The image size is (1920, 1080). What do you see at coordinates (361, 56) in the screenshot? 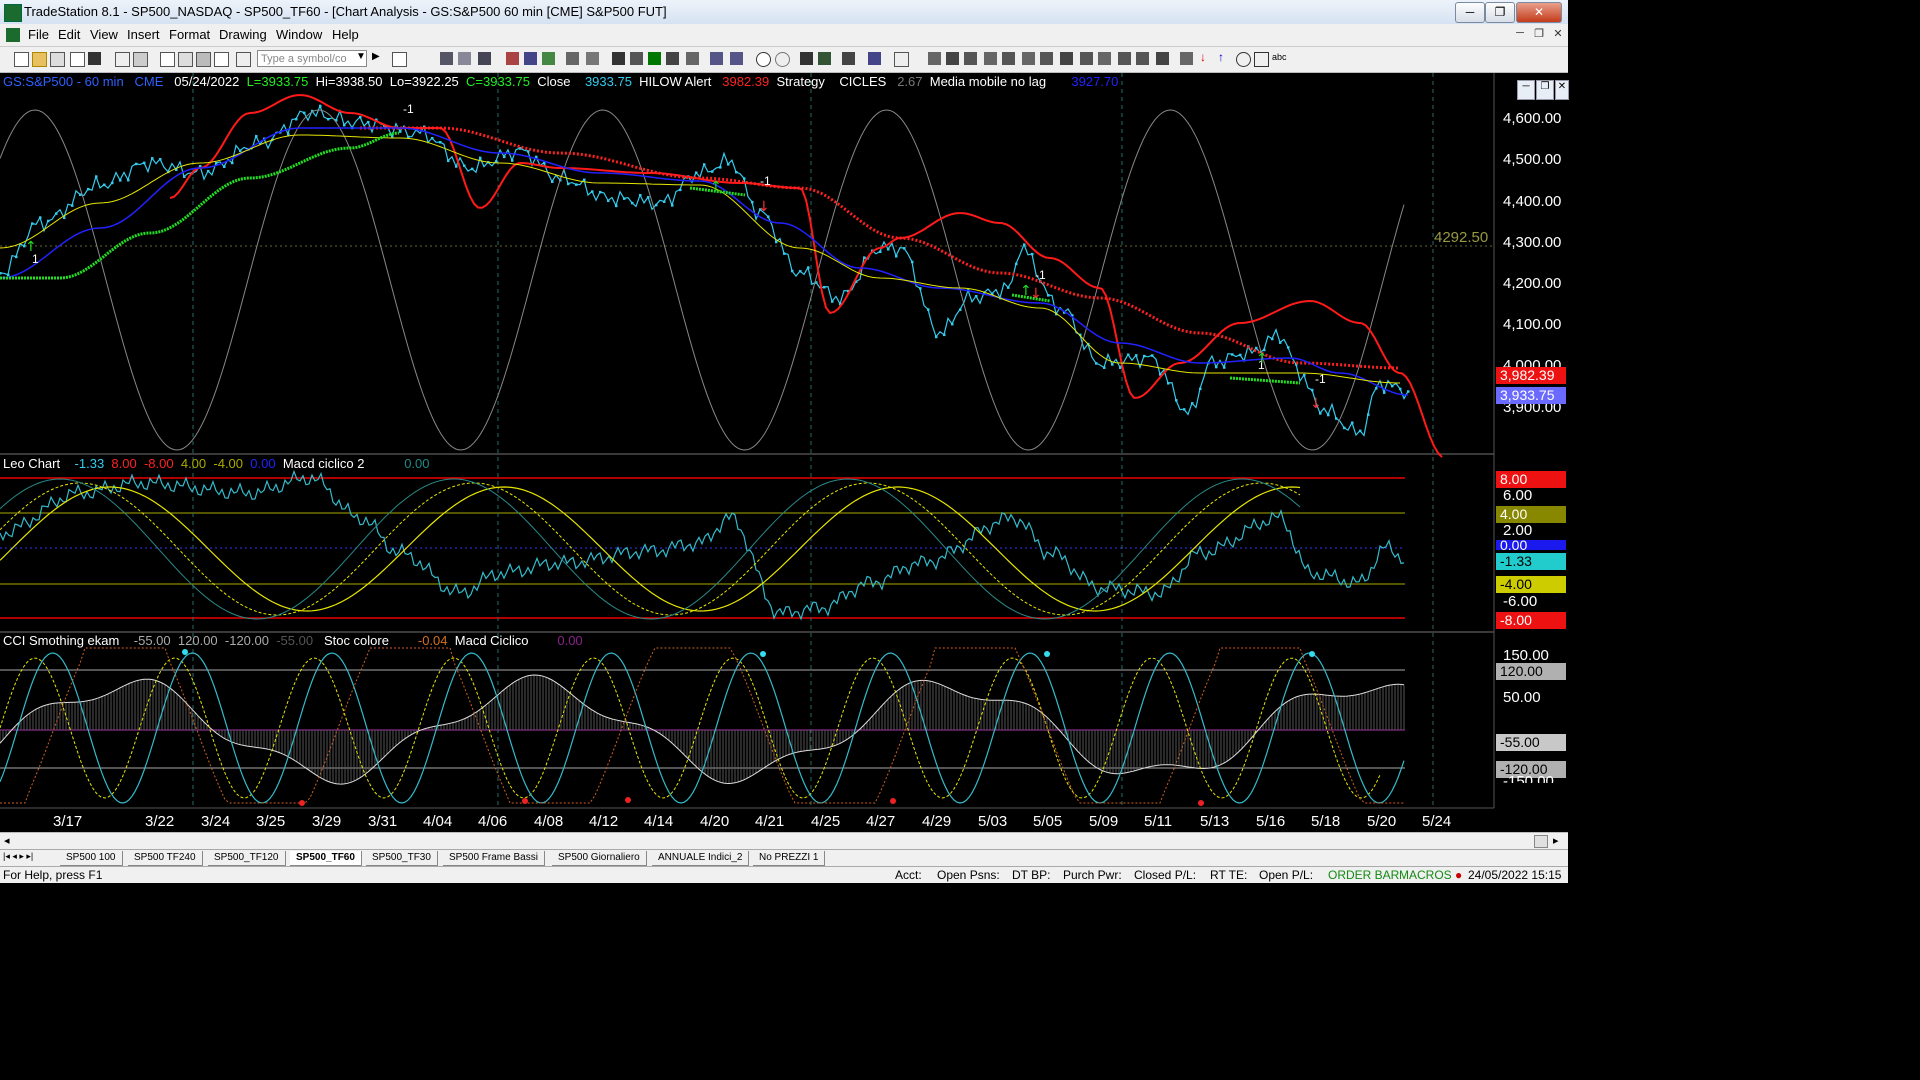
I see `symbol-dropdown-icon: ▼` at bounding box center [361, 56].